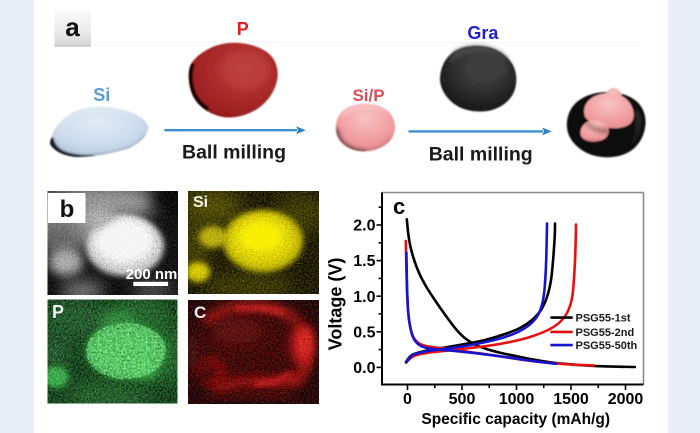 The image size is (700, 433). I want to click on svg-text: b, so click(67, 209).